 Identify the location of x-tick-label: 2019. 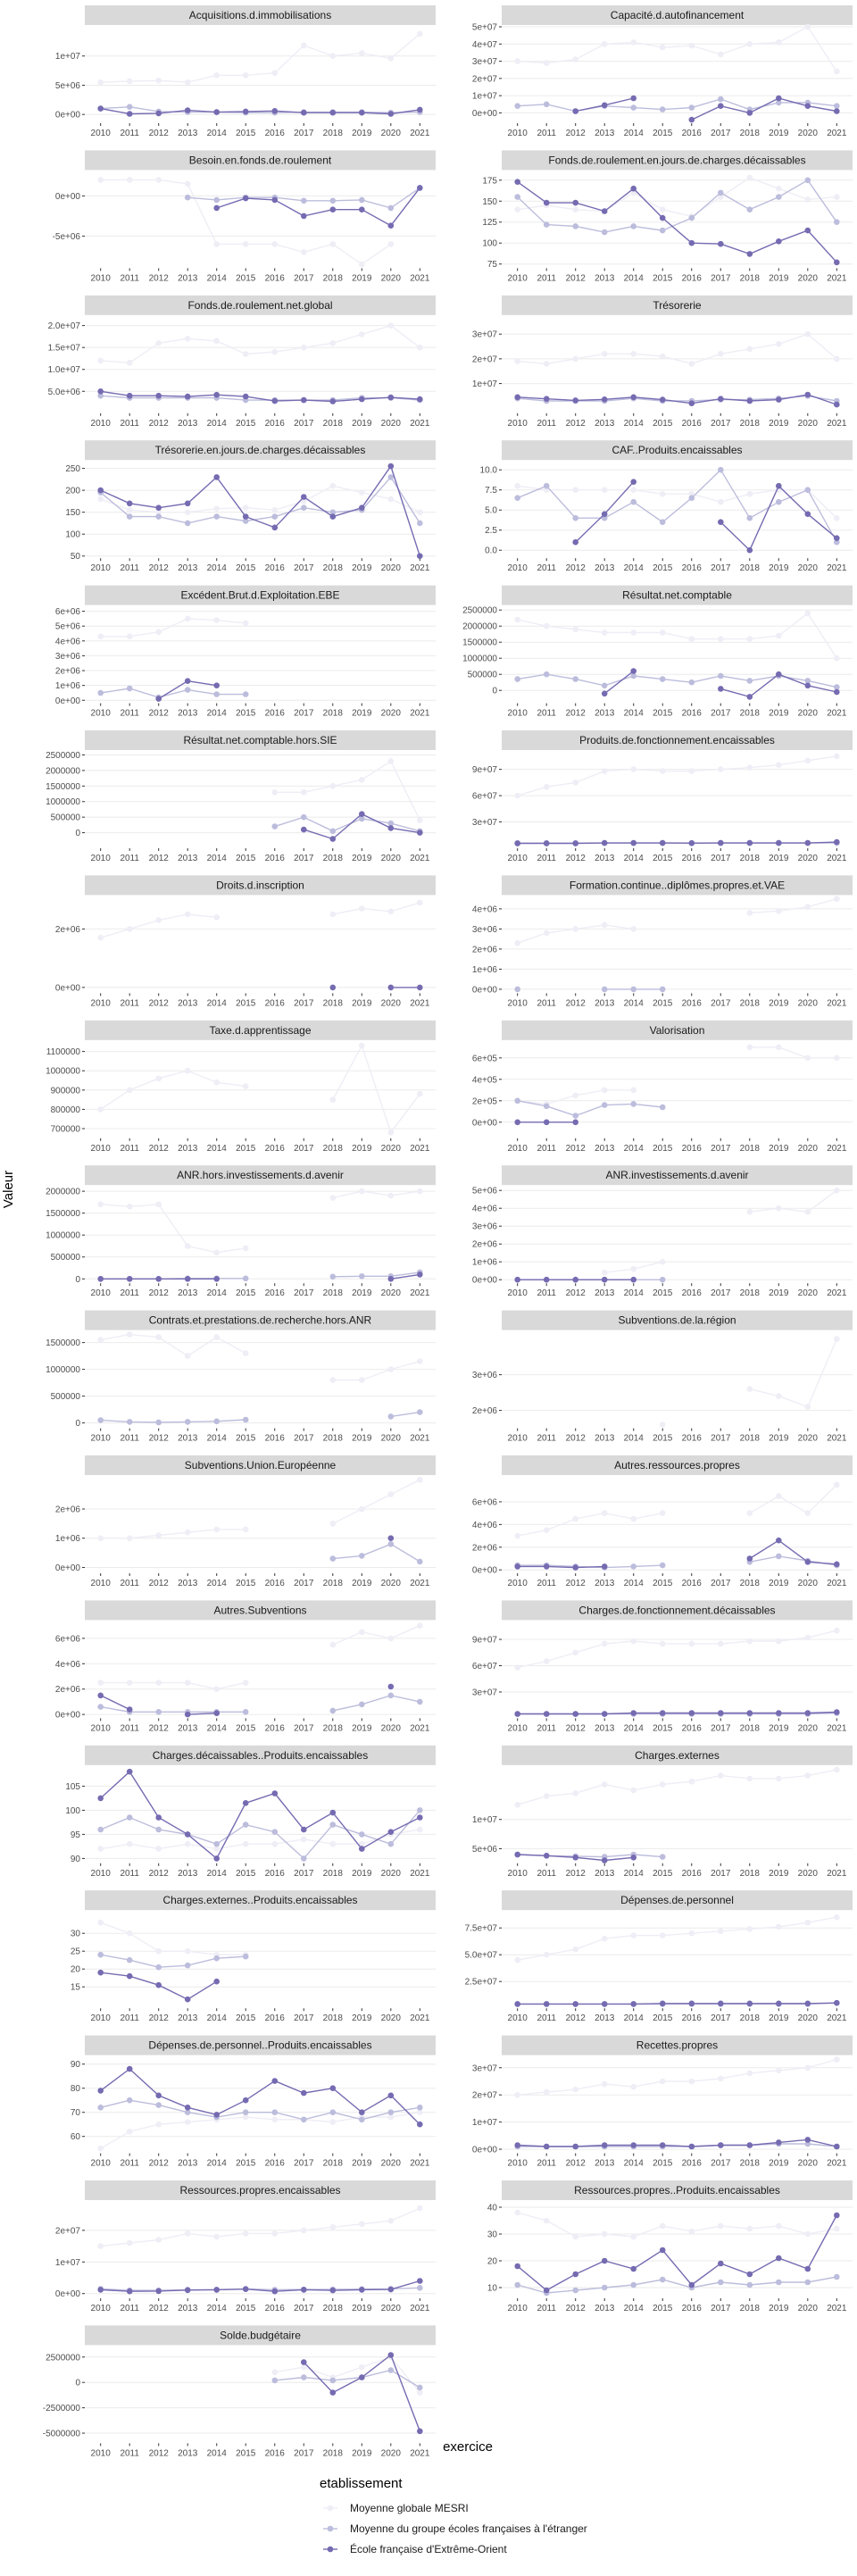
(362, 424).